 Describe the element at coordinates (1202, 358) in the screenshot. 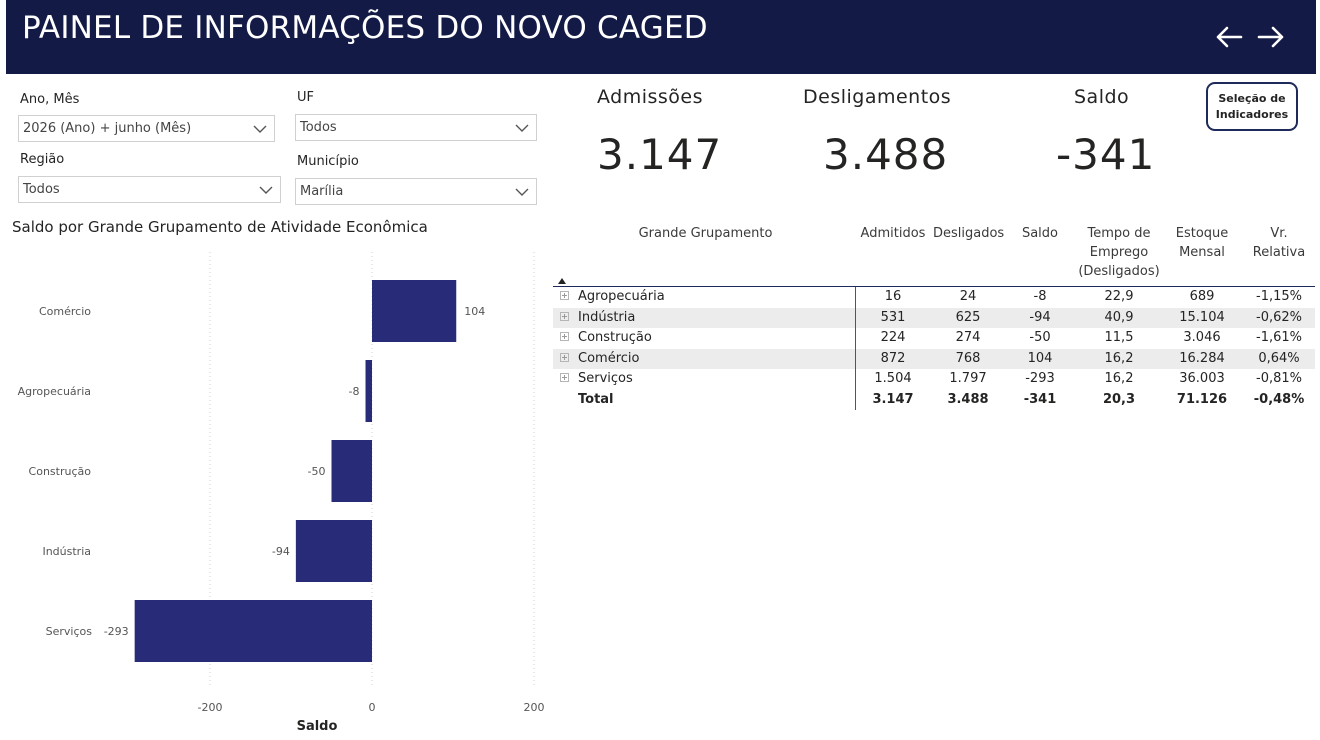

I see `cell-estoque: 16.284` at that location.